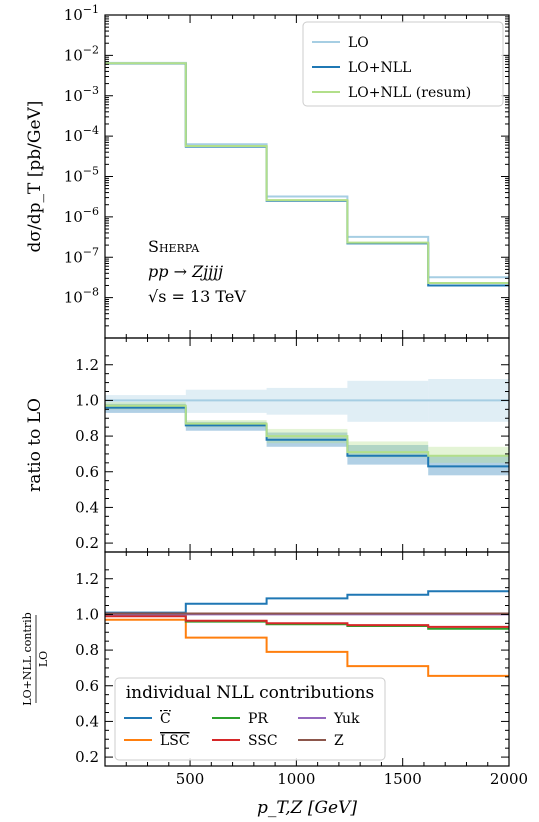  I want to click on y-tick-label: 10⁻⁵, so click(81, 175).